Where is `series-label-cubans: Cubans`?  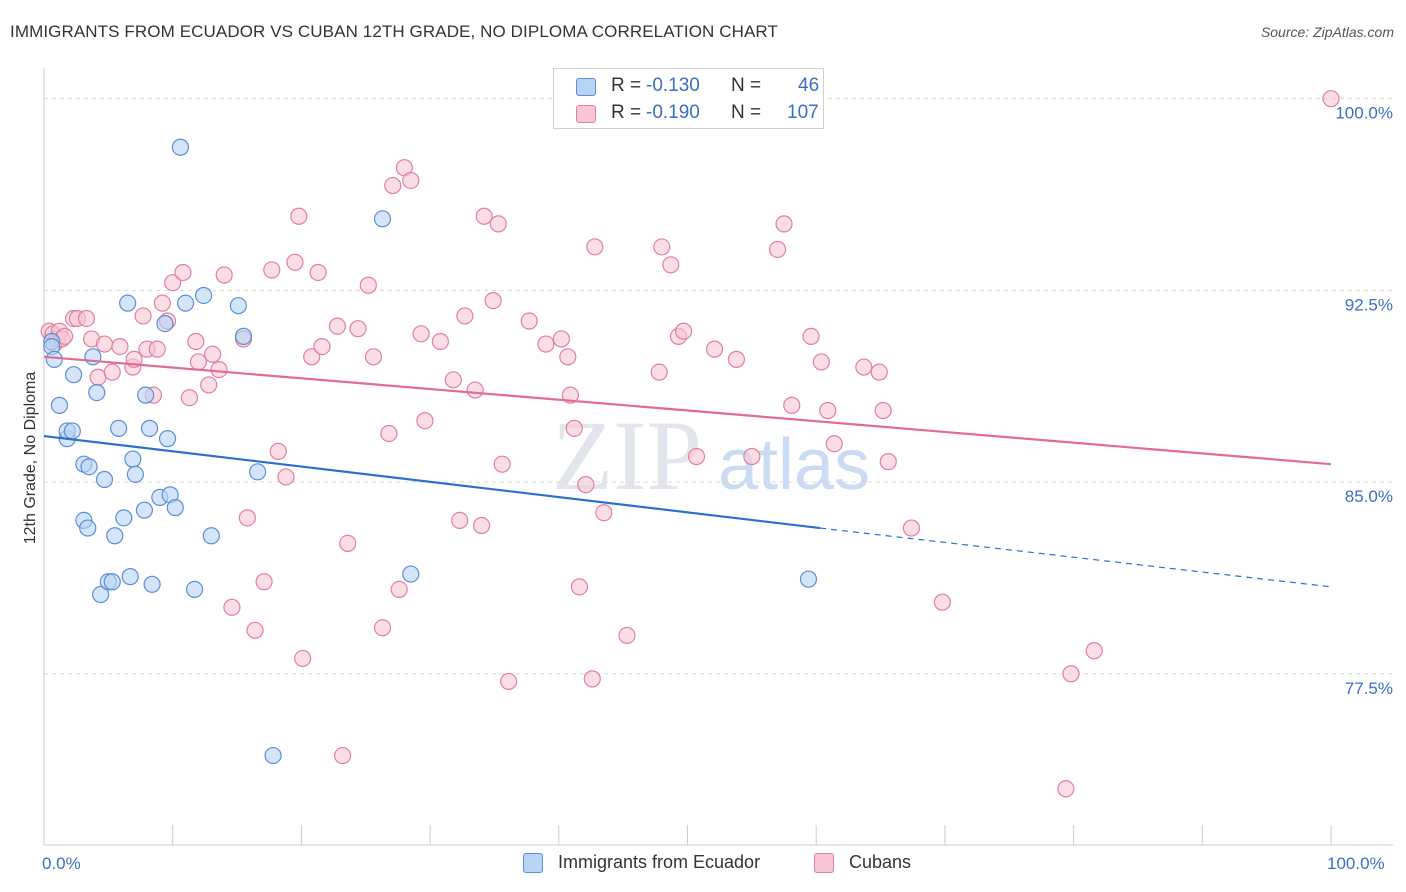
series-label-cubans: Cubans is located at coordinates (880, 862).